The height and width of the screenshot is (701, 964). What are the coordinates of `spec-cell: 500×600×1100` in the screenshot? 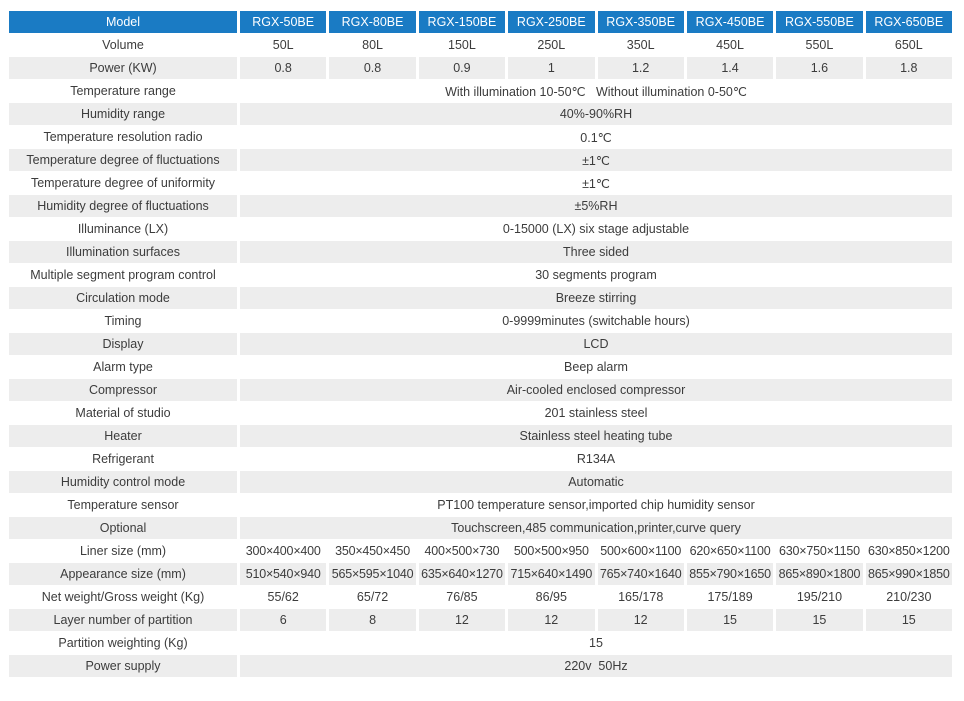 It's located at (641, 551).